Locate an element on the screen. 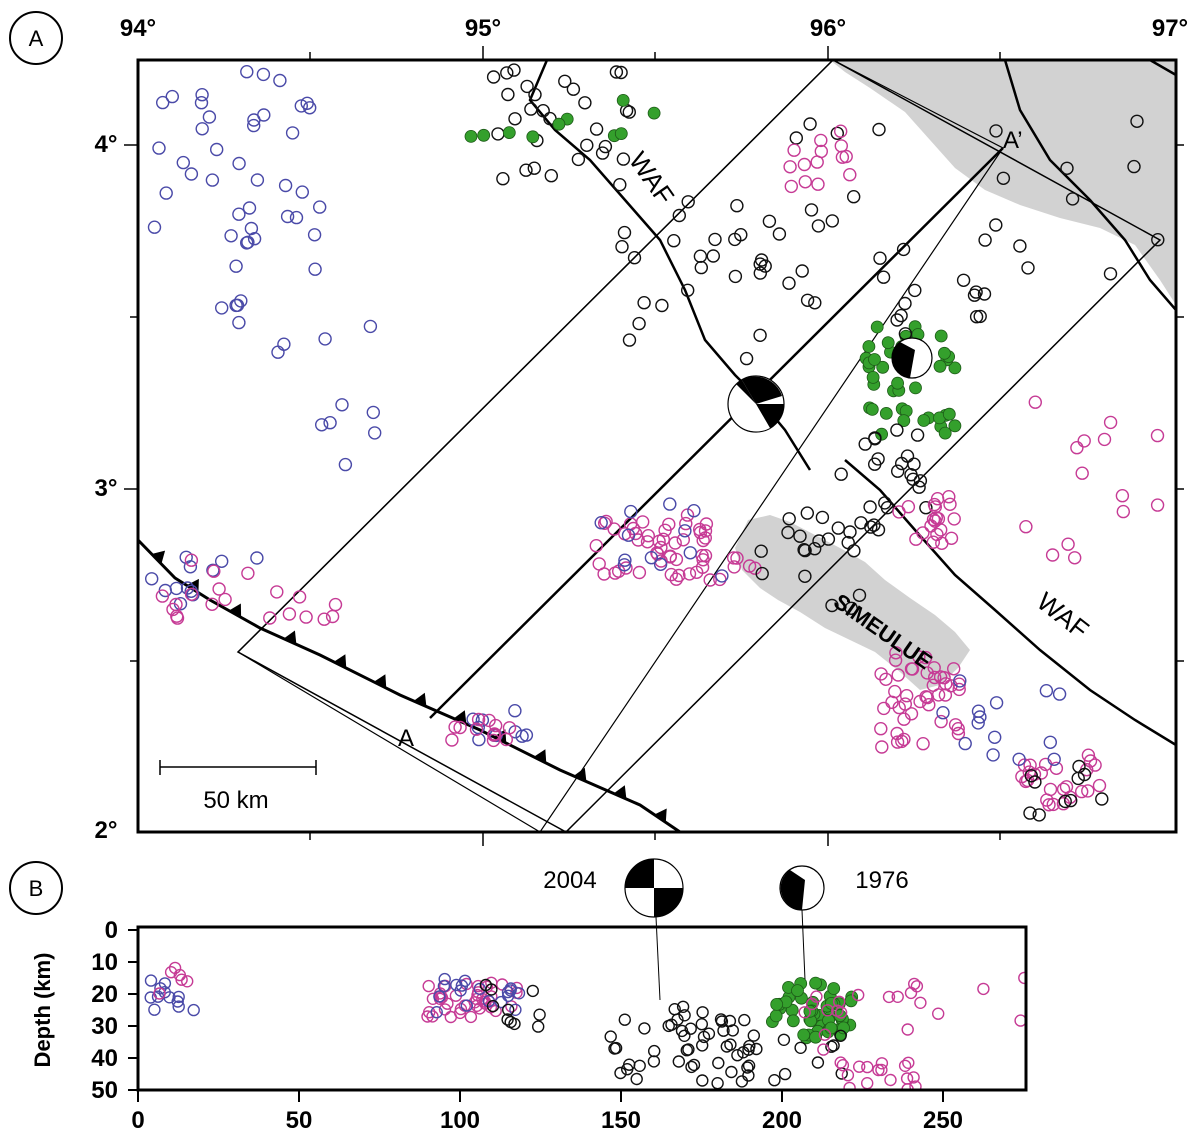  x-tick-50: 50 is located at coordinates (299, 1120).